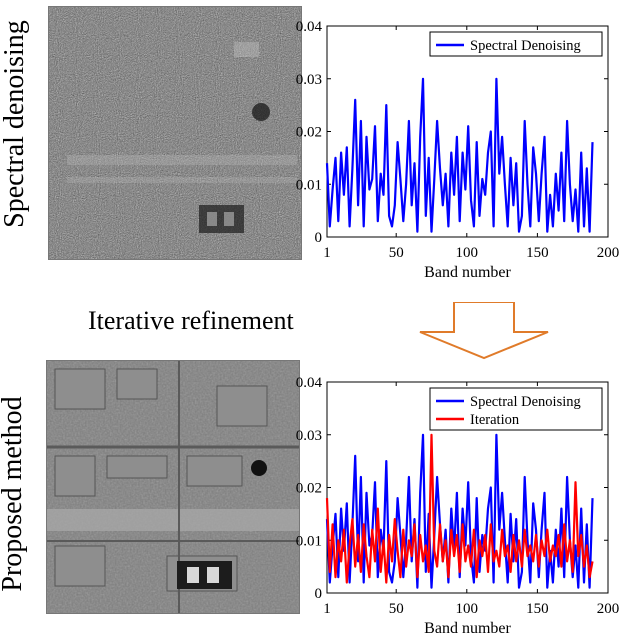 The height and width of the screenshot is (640, 637). Describe the element at coordinates (495, 420) in the screenshot. I see `legend-label: Iteration` at that location.